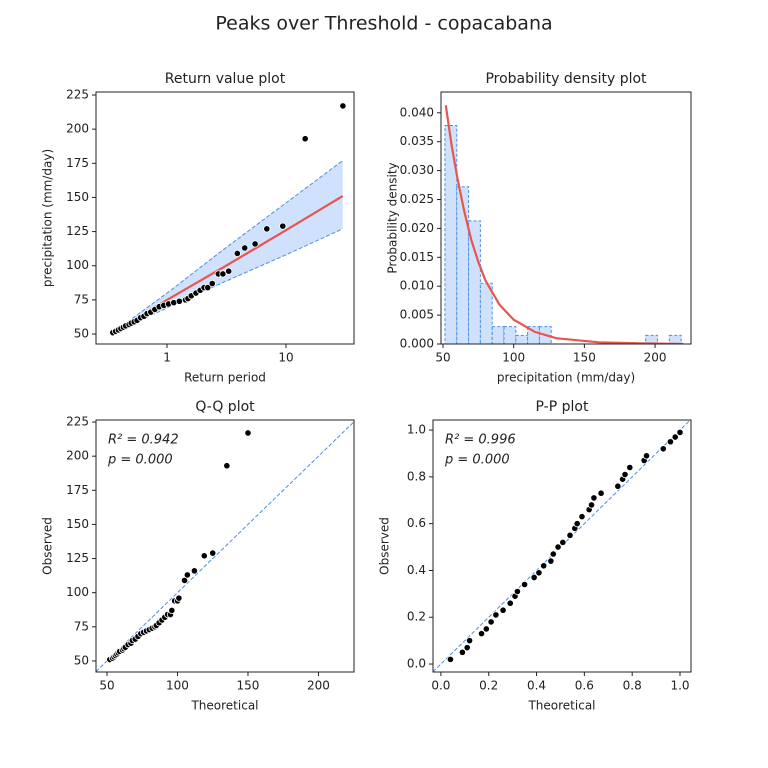 The image size is (768, 768). I want to click on y-tick-label: 1.0, so click(416, 430).